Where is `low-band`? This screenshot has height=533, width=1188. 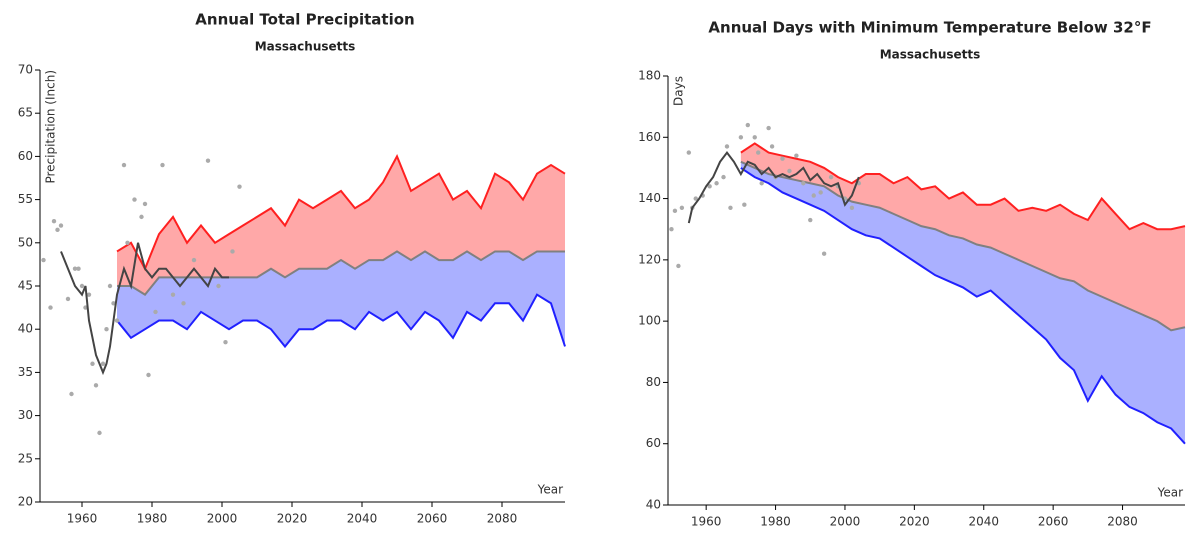
low-band is located at coordinates (341, 299).